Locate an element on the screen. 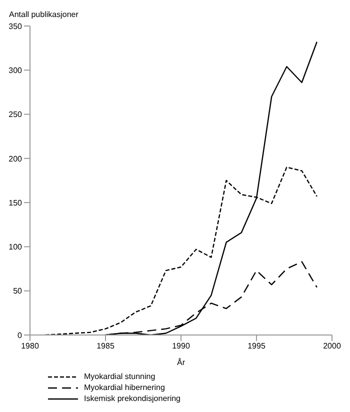 The height and width of the screenshot is (412, 350). y-tick-label: 0 is located at coordinates (20, 335).